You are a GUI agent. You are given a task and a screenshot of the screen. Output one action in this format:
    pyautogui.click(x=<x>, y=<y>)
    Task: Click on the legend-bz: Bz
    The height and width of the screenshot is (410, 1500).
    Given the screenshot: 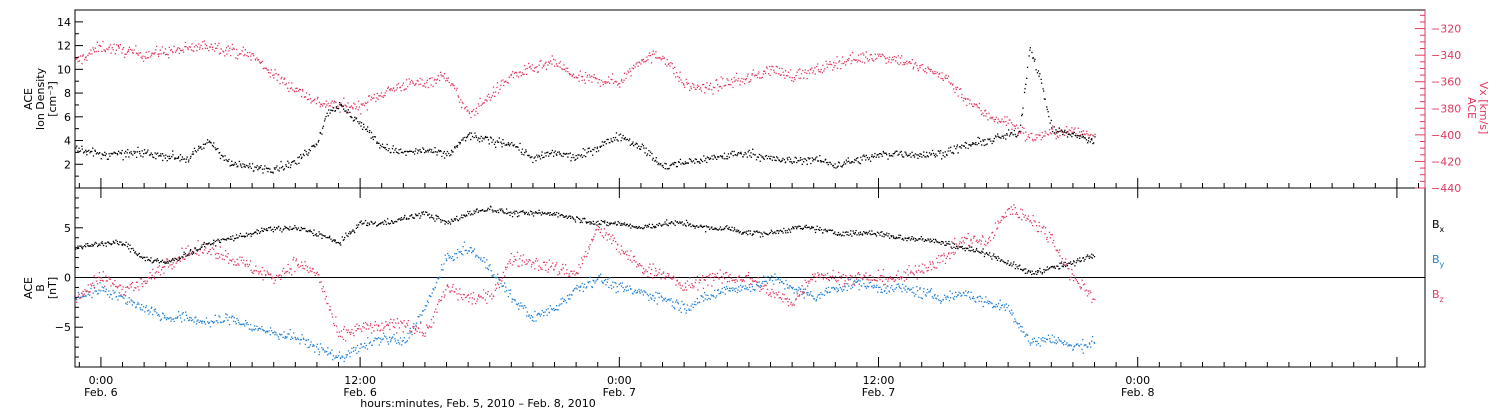 What is the action you would take?
    pyautogui.click(x=1438, y=296)
    